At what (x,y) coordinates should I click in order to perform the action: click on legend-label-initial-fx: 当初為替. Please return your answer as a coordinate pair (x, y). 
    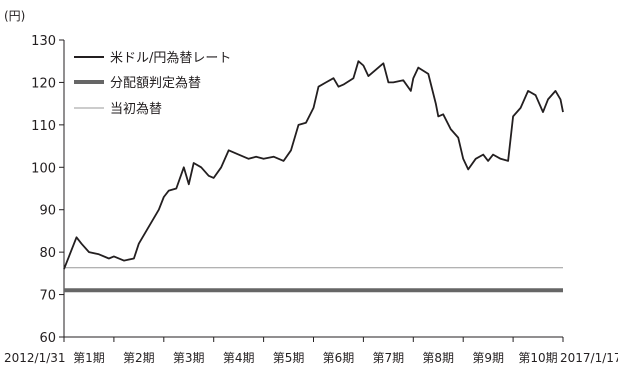
    Looking at the image, I should click on (136, 109).